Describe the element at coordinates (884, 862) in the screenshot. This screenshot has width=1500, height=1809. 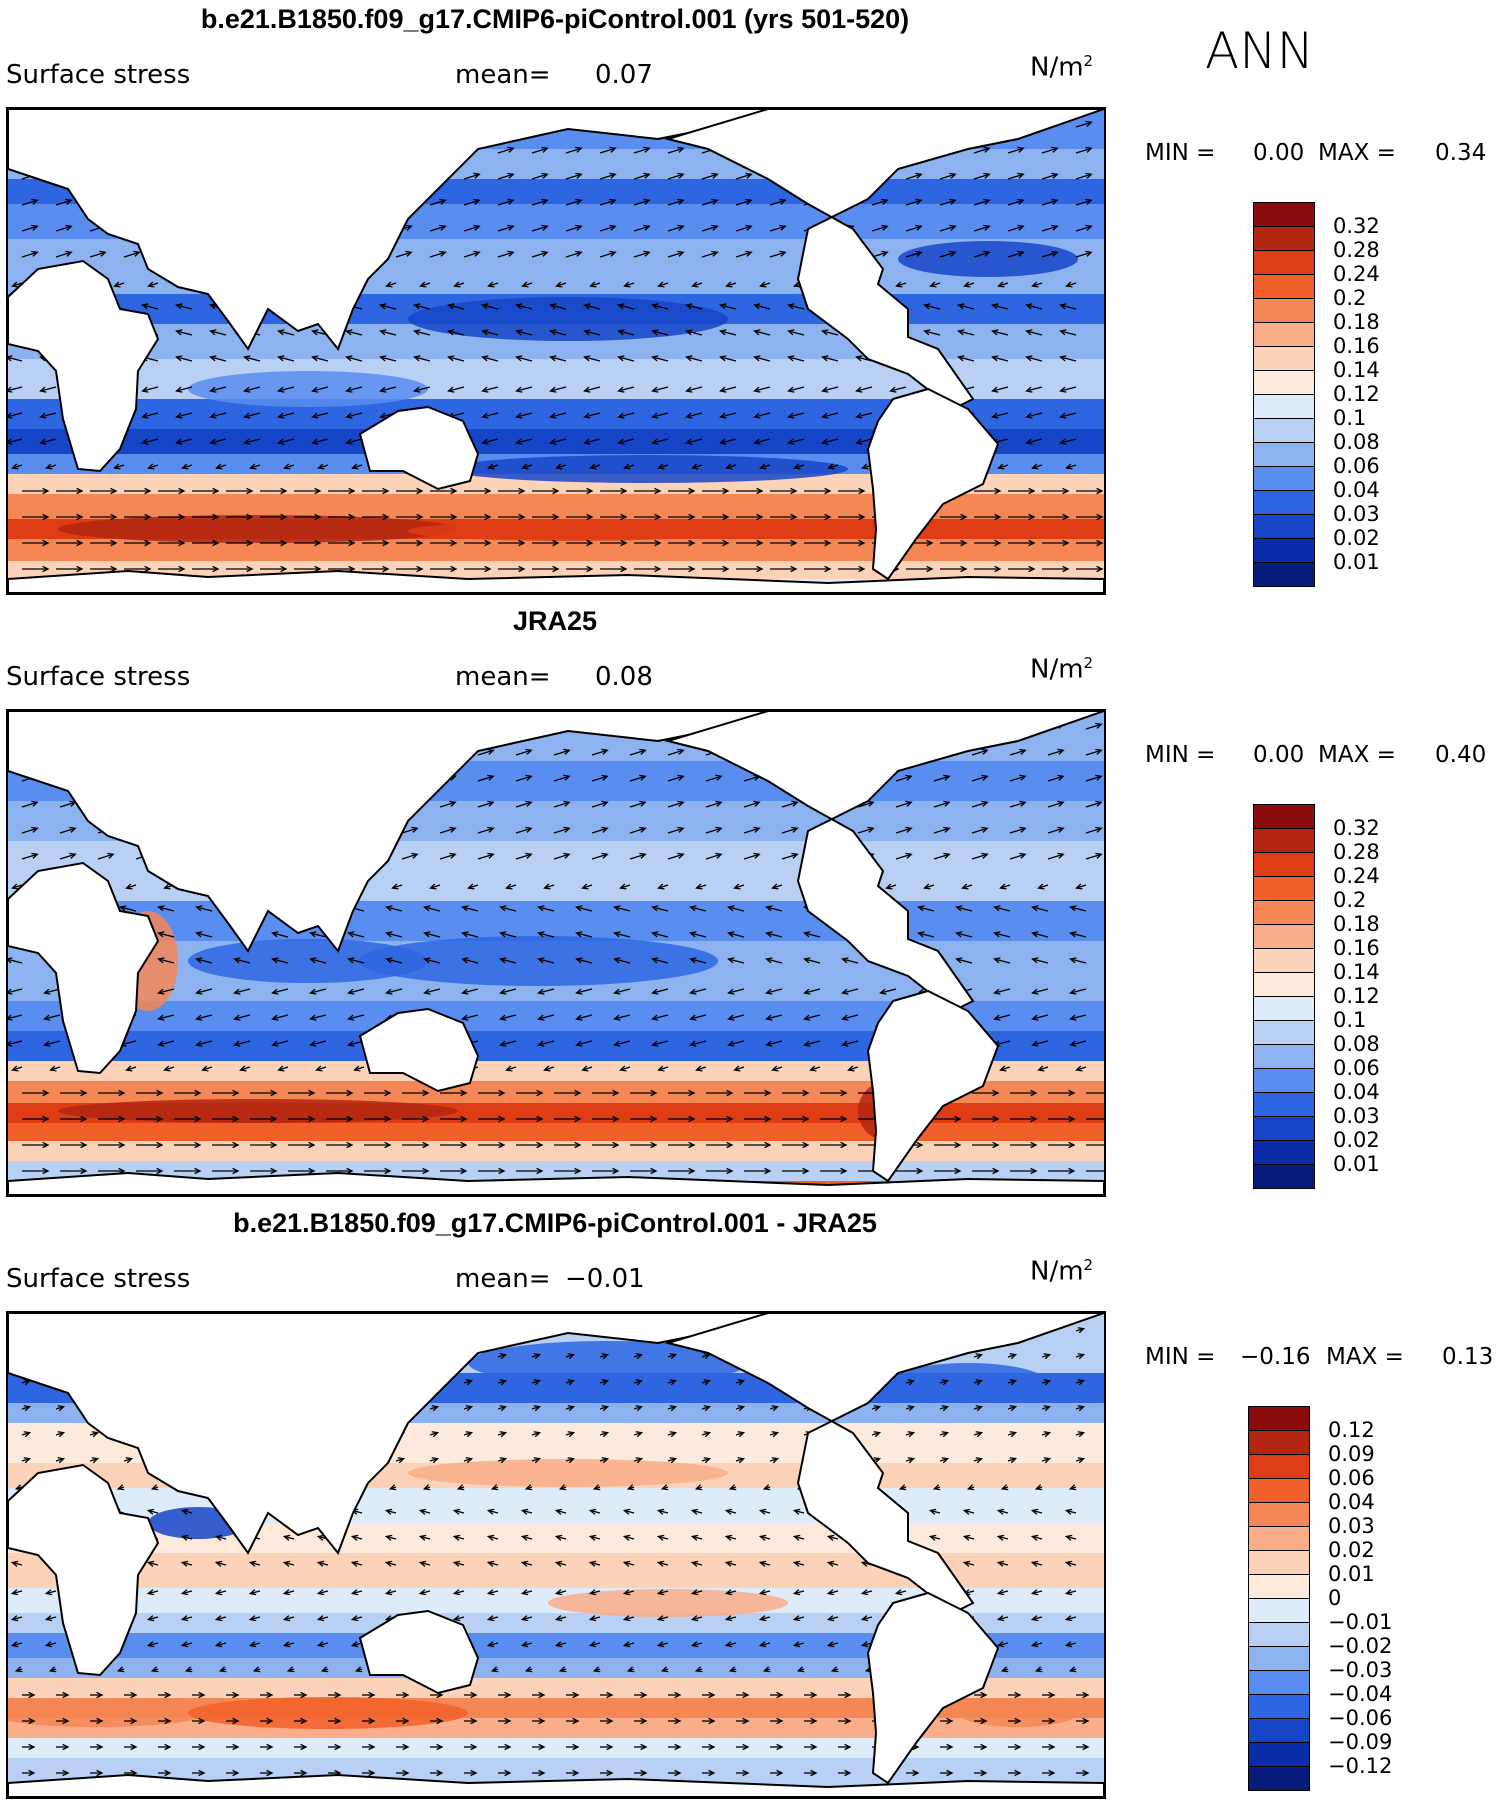
I see `land-n-america` at that location.